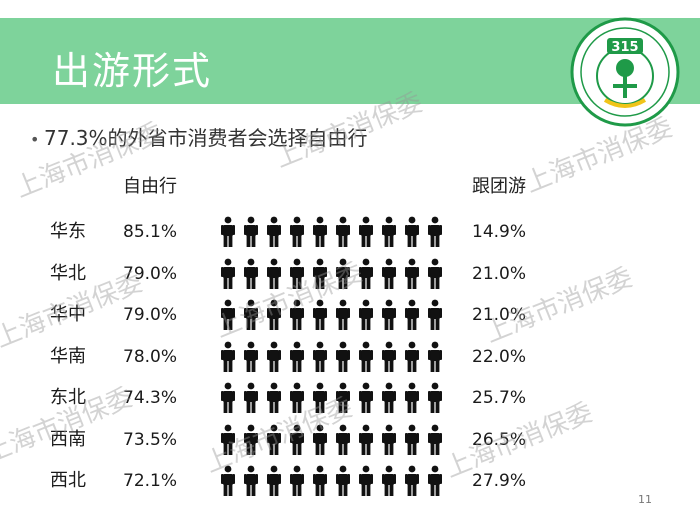  What do you see at coordinates (499, 398) in the screenshot?
I see `group-tour-percent: 25.7%` at bounding box center [499, 398].